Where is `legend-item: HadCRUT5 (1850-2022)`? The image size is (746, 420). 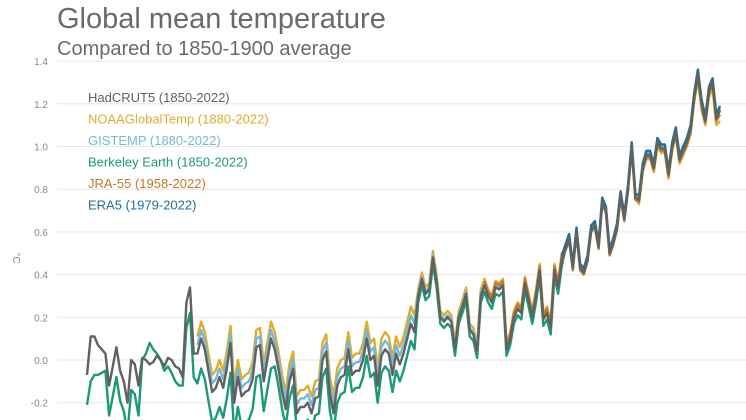
legend-item: HadCRUT5 (1850-2022) is located at coordinates (159, 97).